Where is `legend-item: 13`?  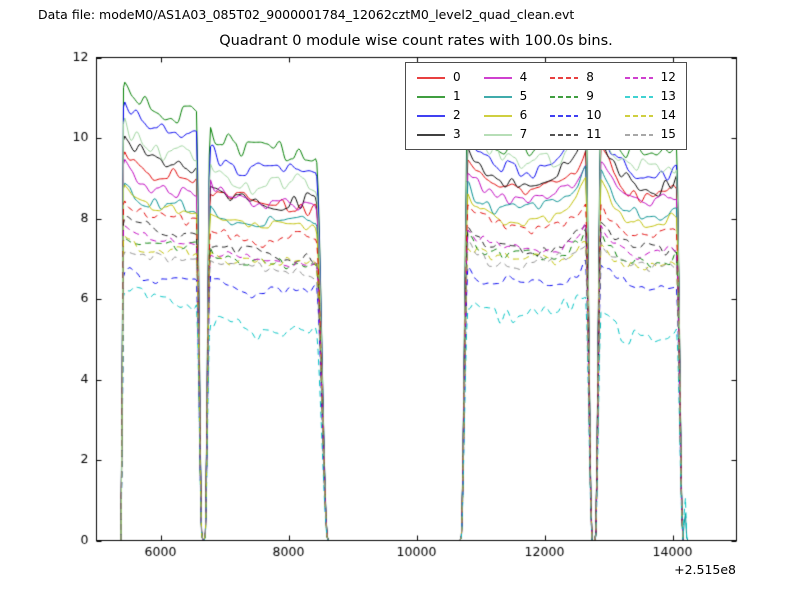 legend-item: 13 is located at coordinates (650, 96).